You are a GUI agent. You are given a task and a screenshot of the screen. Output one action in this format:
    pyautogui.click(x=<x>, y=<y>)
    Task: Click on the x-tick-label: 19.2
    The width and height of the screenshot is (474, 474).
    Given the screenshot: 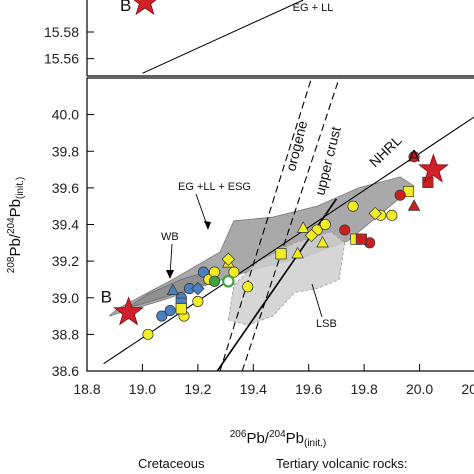 What is the action you would take?
    pyautogui.click(x=197, y=389)
    